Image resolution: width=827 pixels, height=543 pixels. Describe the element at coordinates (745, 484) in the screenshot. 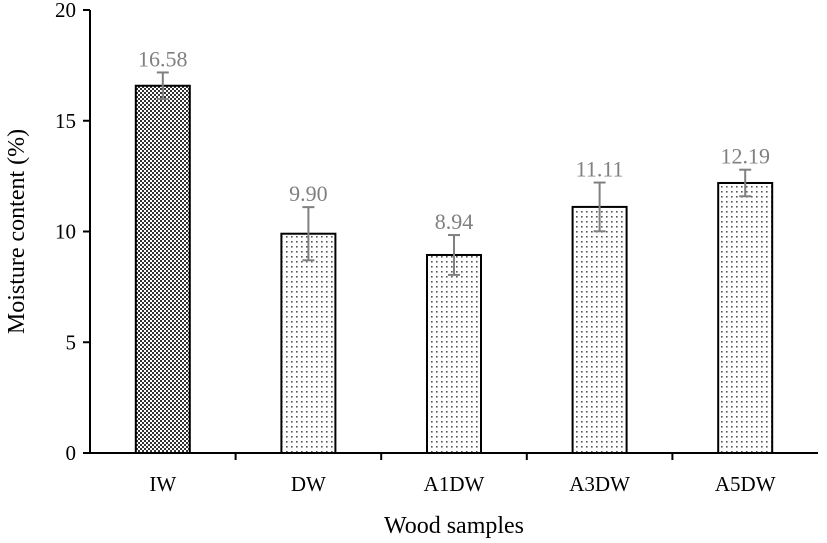

I see `x-tick-label: A5DW` at that location.